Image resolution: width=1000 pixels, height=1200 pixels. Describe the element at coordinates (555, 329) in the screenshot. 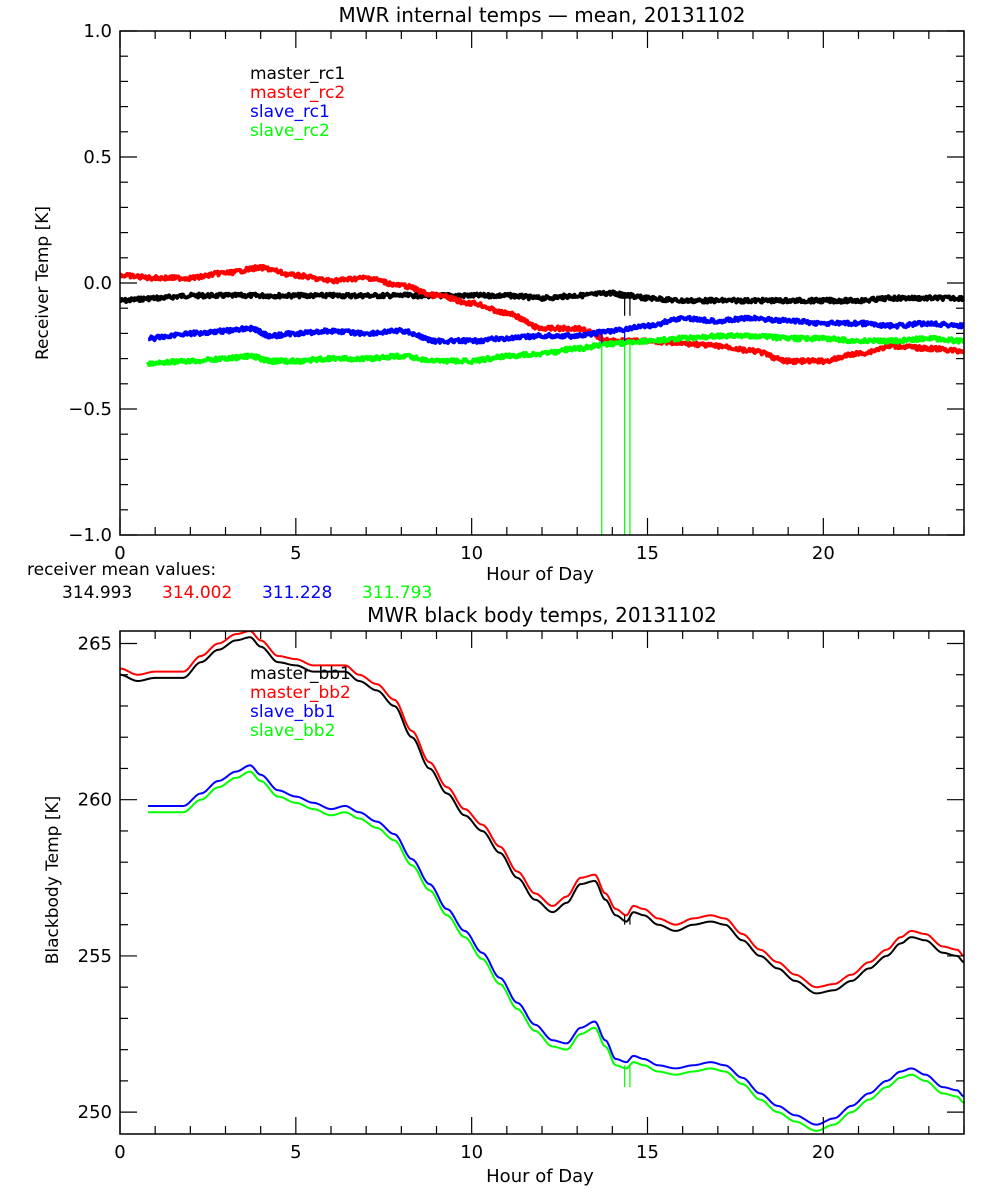

I see `series-line-slave-rc1` at that location.